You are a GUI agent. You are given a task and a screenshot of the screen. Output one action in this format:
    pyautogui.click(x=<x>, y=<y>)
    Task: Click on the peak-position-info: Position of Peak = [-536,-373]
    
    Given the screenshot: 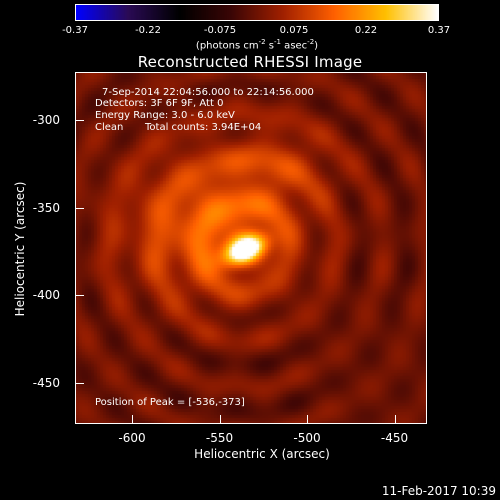 What is the action you would take?
    pyautogui.click(x=170, y=402)
    